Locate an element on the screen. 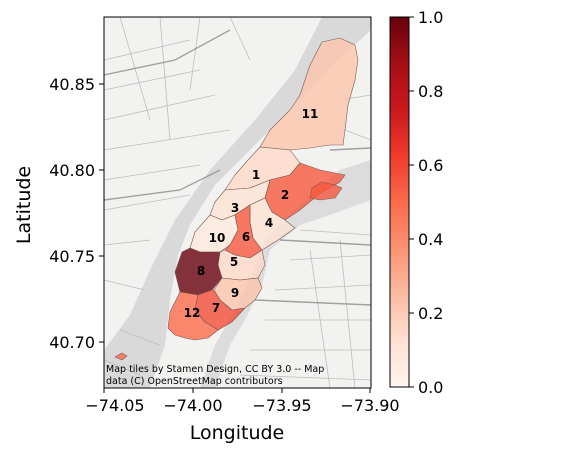 The width and height of the screenshot is (580, 458). region-2b-shape is located at coordinates (326, 191).